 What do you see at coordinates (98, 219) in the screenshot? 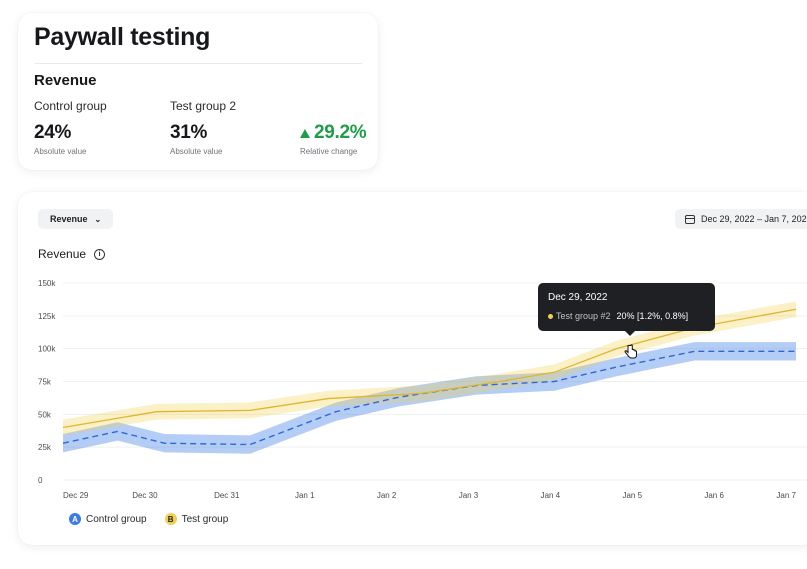
I see `chevron-down-icon: ⌄` at bounding box center [98, 219].